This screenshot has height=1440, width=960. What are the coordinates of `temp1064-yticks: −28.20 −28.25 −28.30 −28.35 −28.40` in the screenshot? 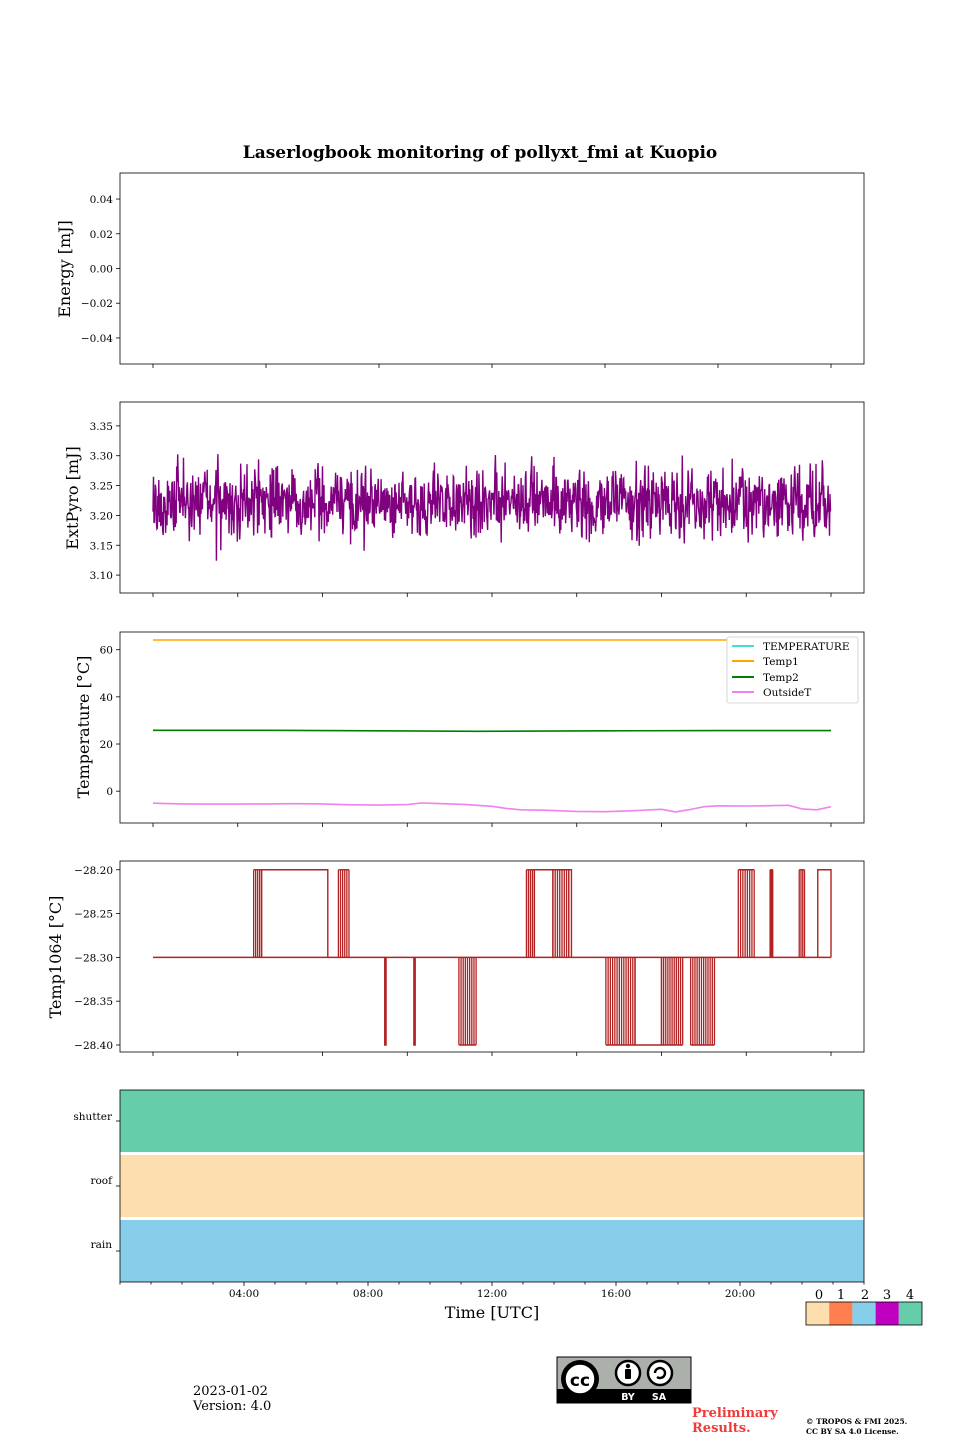 It's located at (97, 958).